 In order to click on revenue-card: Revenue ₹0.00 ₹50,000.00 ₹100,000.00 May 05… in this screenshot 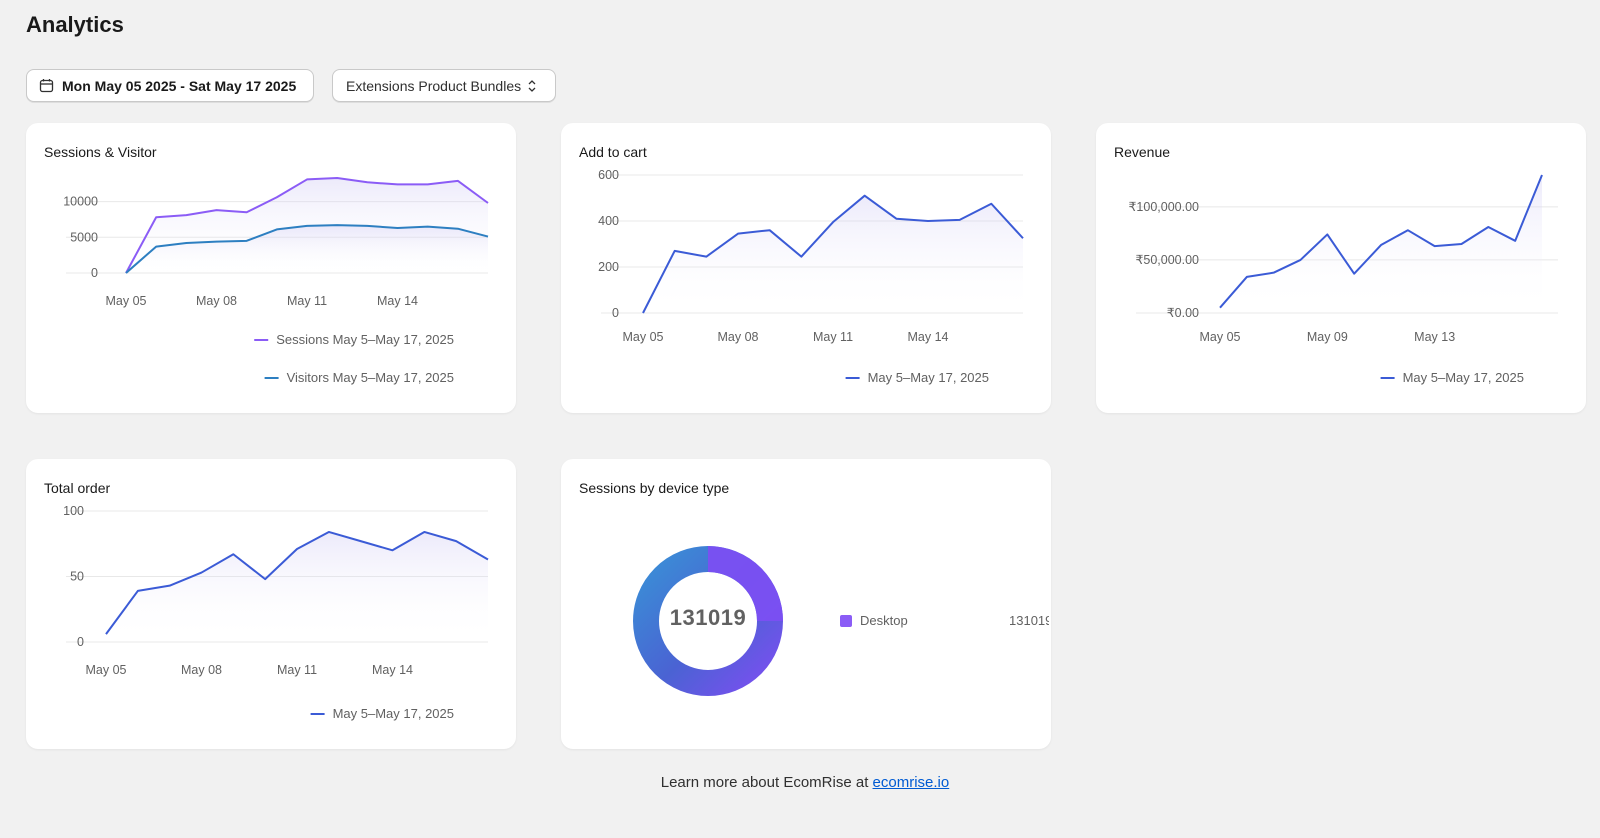, I will do `click(1341, 268)`.